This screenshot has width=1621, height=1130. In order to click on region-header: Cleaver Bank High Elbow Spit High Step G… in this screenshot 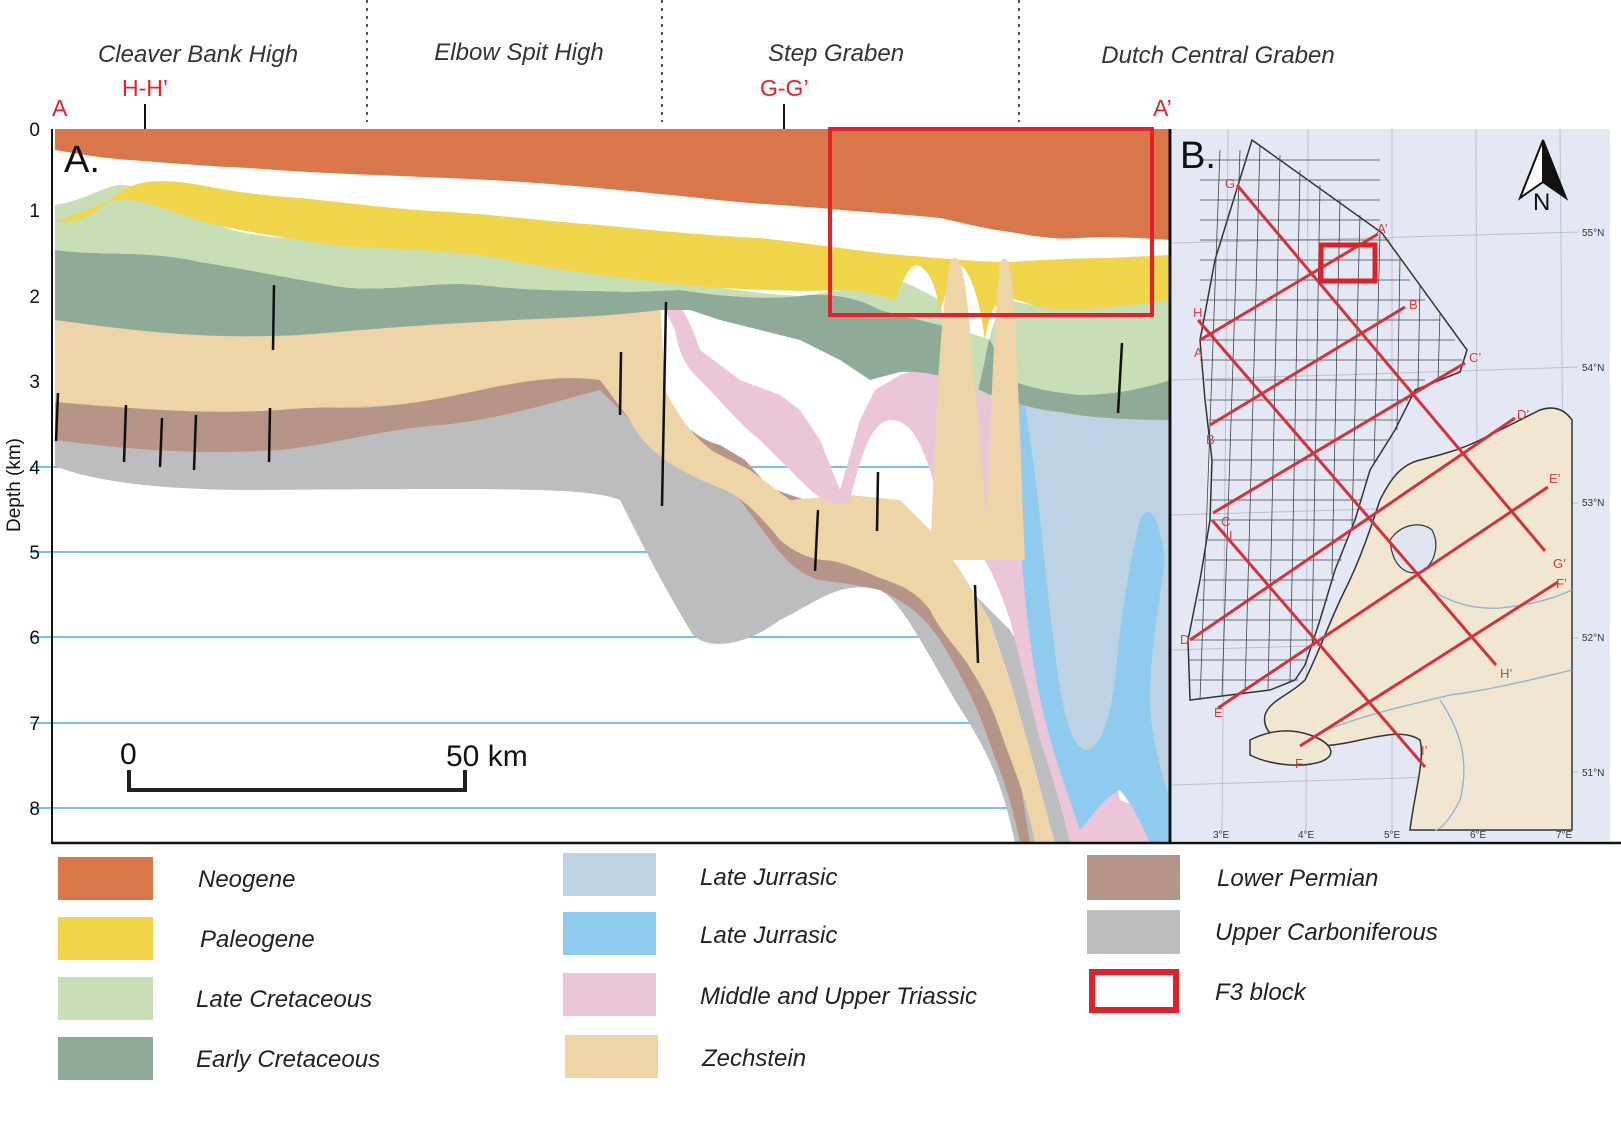, I will do `click(693, 64)`.